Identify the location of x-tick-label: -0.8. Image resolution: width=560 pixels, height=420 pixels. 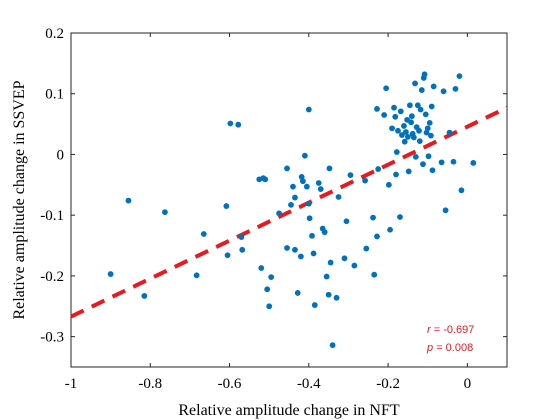
(150, 384).